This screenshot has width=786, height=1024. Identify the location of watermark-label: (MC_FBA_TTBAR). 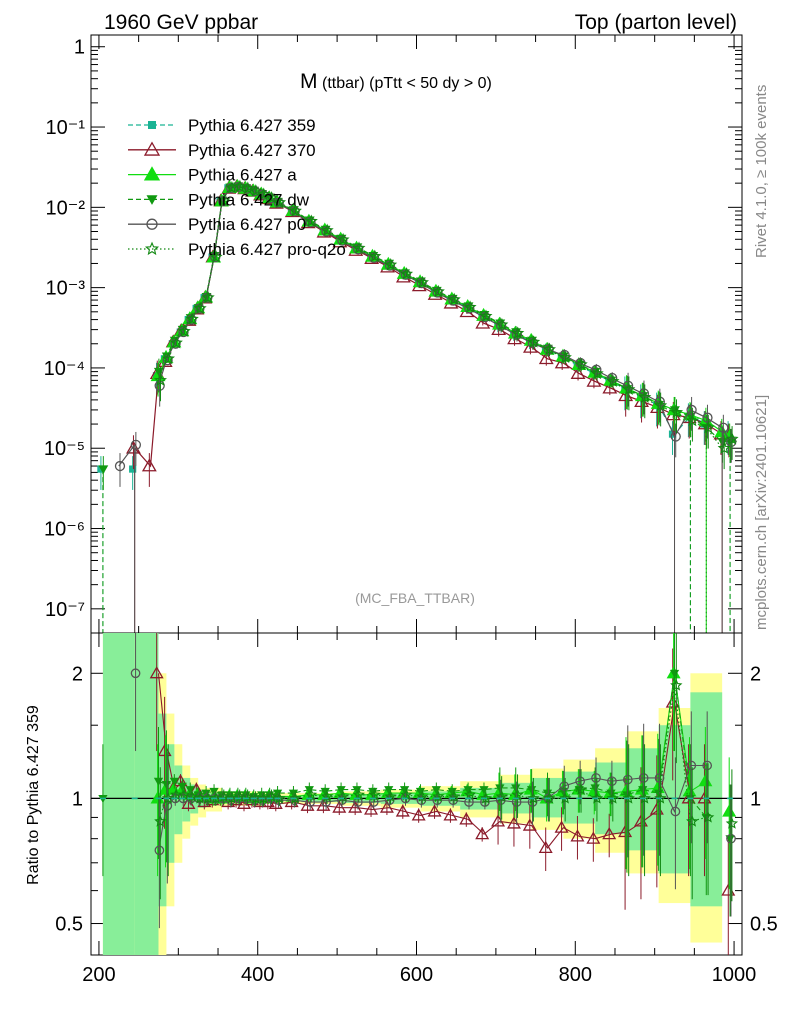
(415, 598).